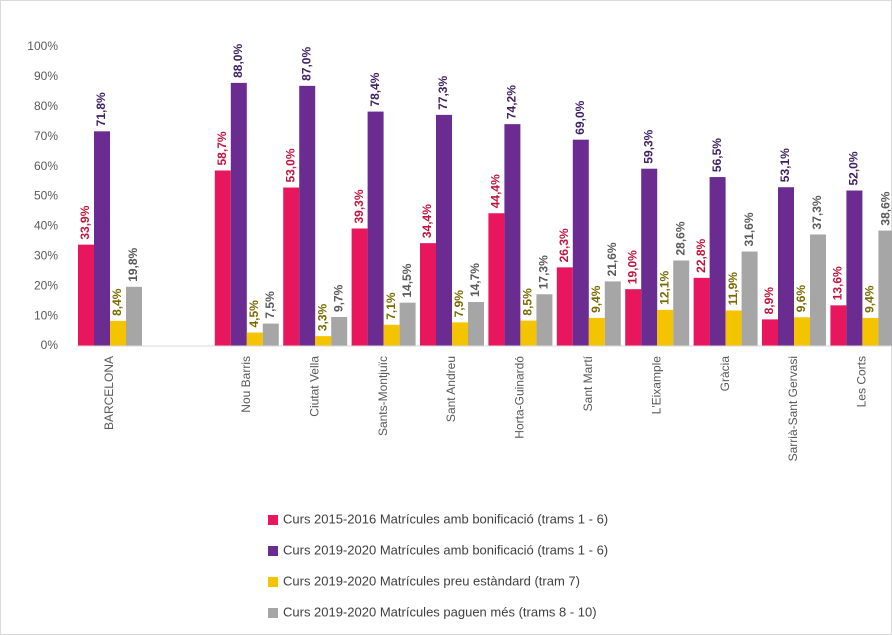 The width and height of the screenshot is (892, 635). Describe the element at coordinates (101, 109) in the screenshot. I see `data-label: 71,8%` at that location.